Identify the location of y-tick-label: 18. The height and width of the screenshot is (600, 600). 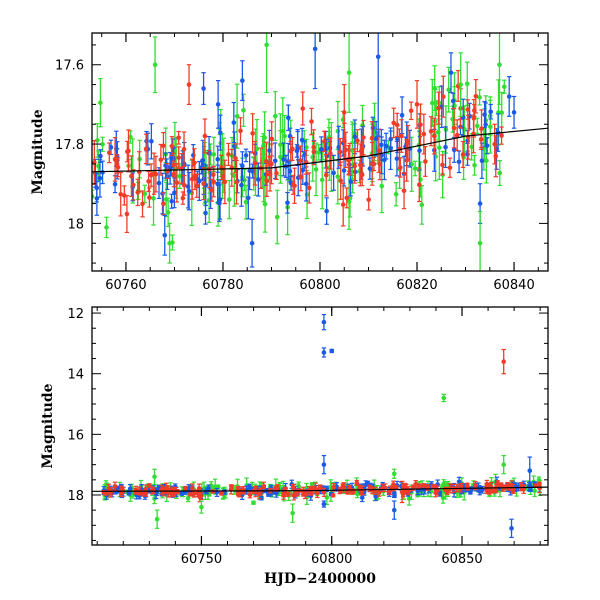
(75, 496).